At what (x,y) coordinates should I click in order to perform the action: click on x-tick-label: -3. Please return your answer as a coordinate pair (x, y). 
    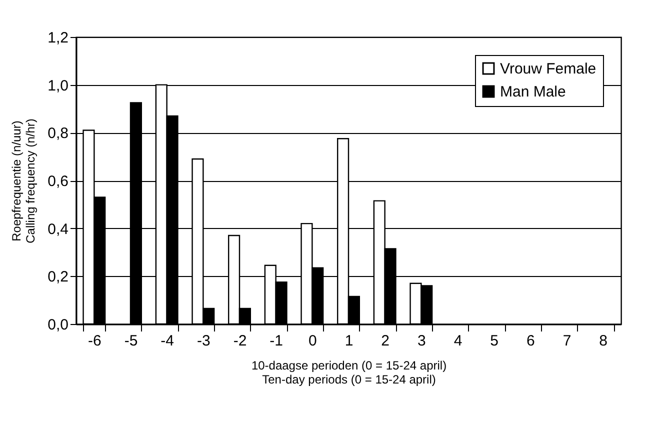
    Looking at the image, I should click on (203, 341).